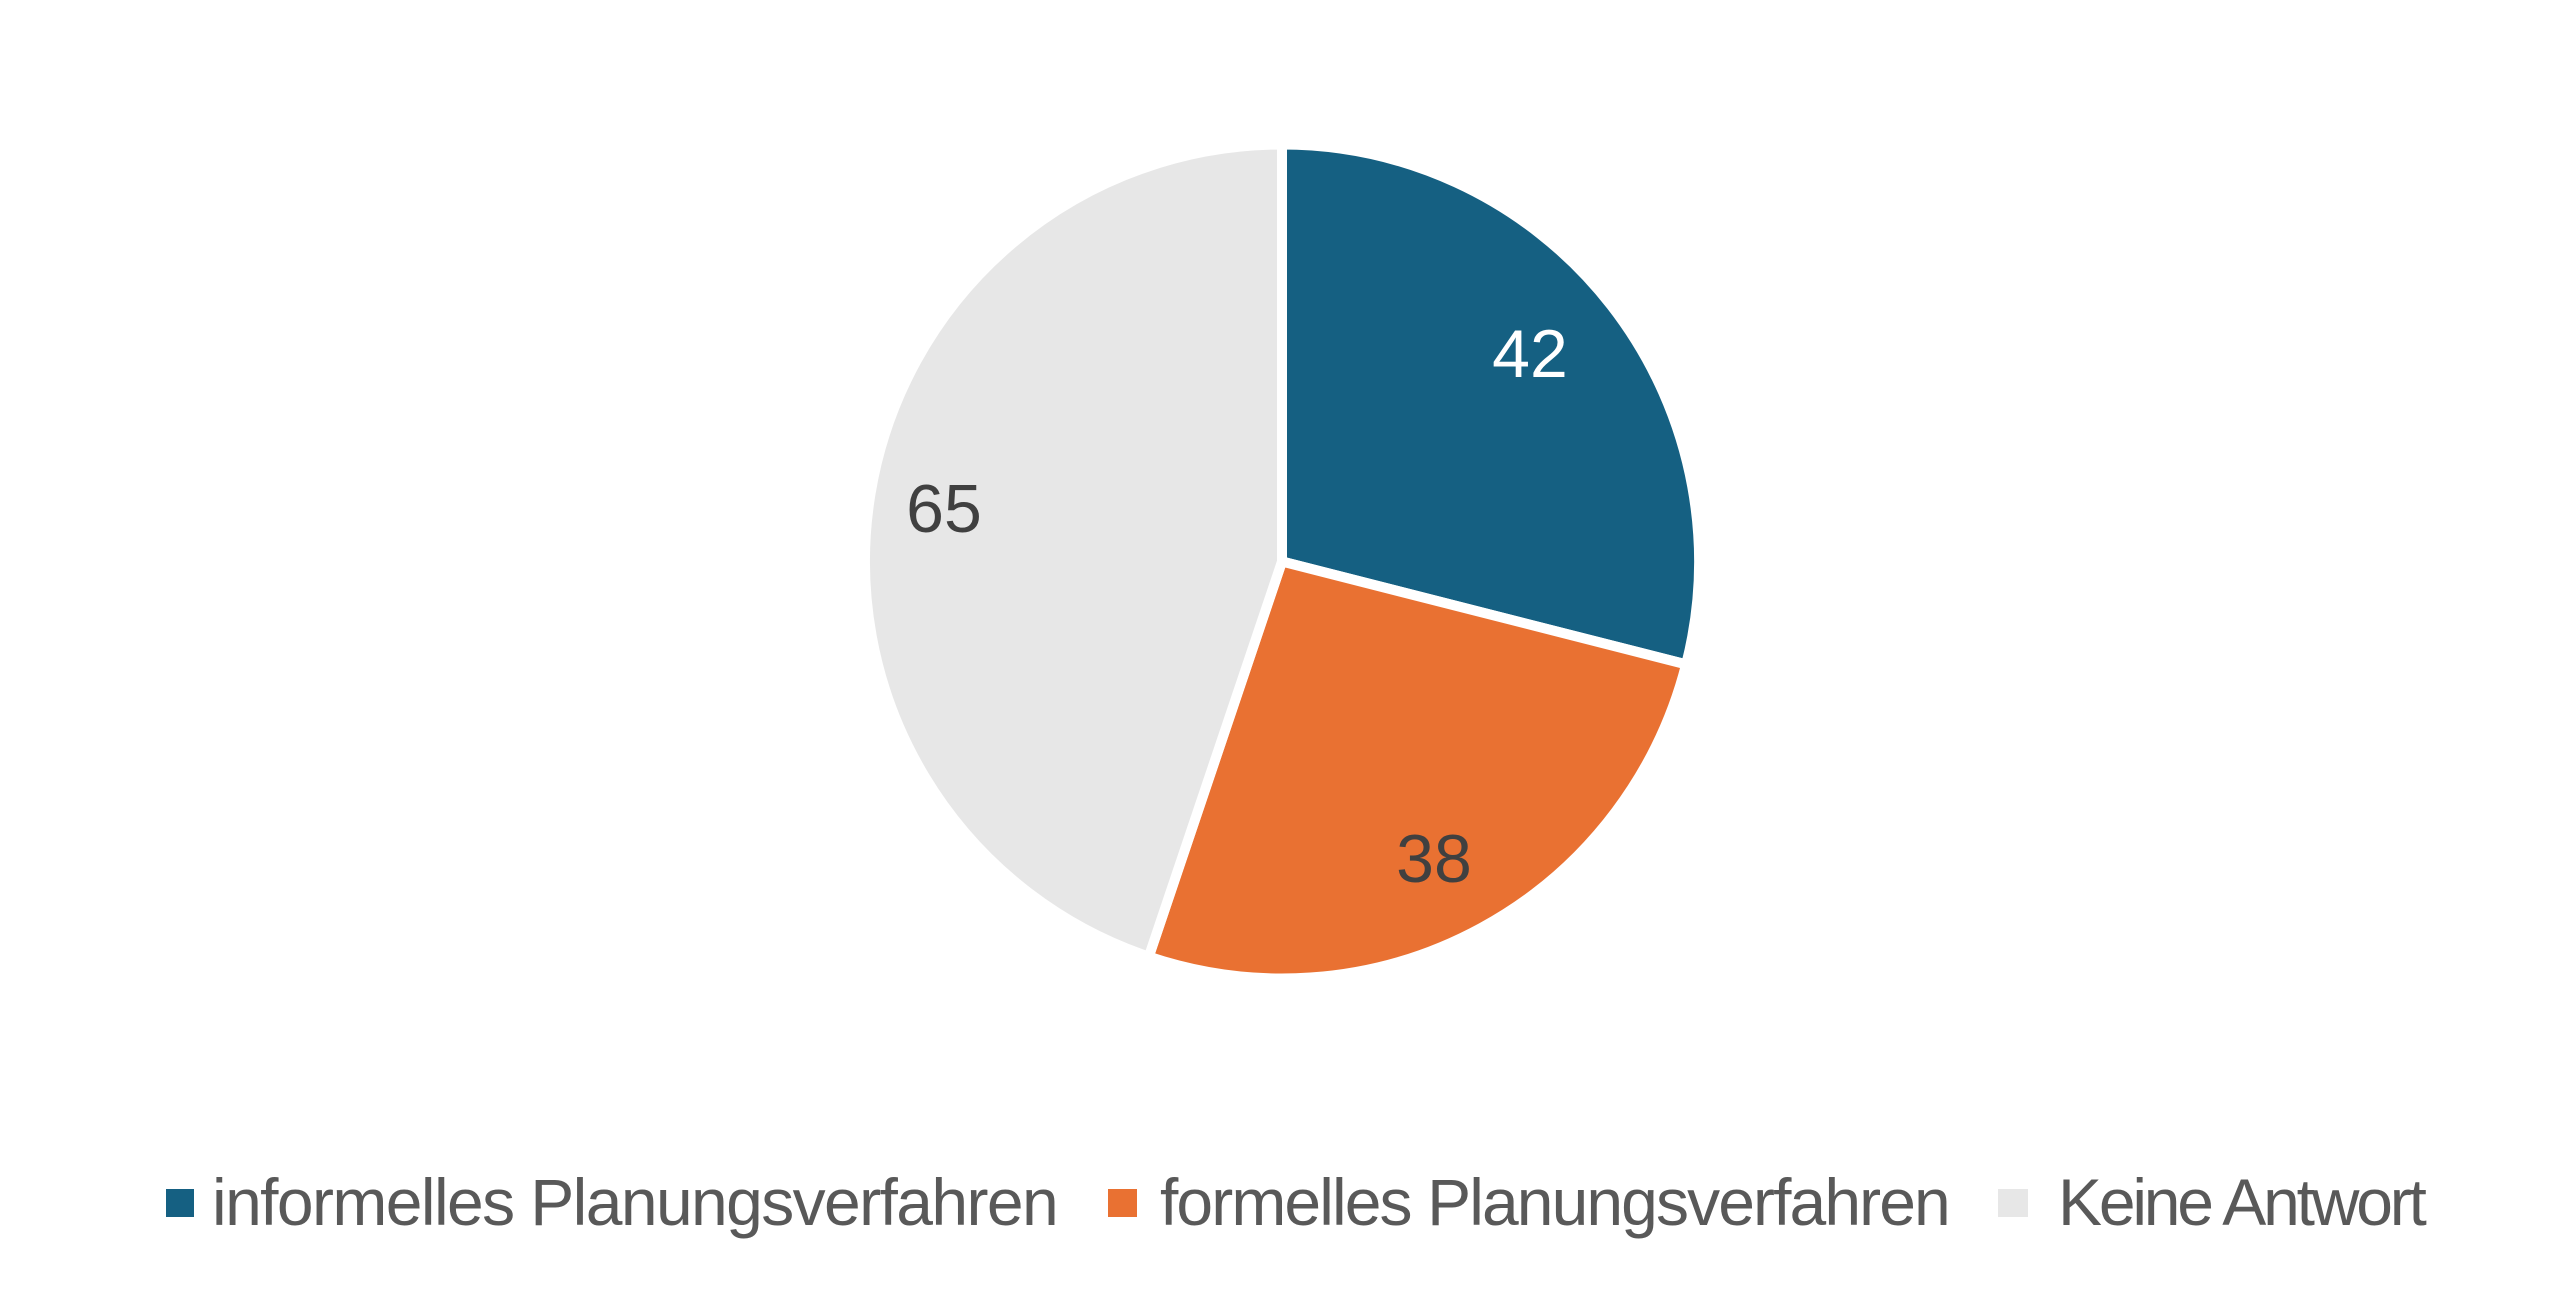  Describe the element at coordinates (944, 509) in the screenshot. I see `svg-text: 65` at that location.